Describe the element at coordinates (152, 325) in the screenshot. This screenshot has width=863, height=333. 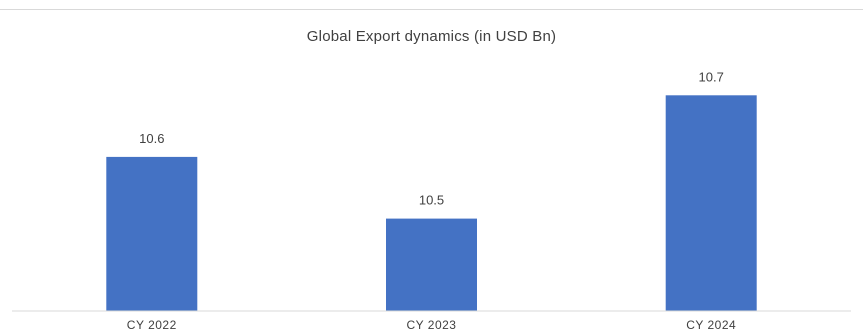
I see `x-tick-label-1: CY 2022` at that location.